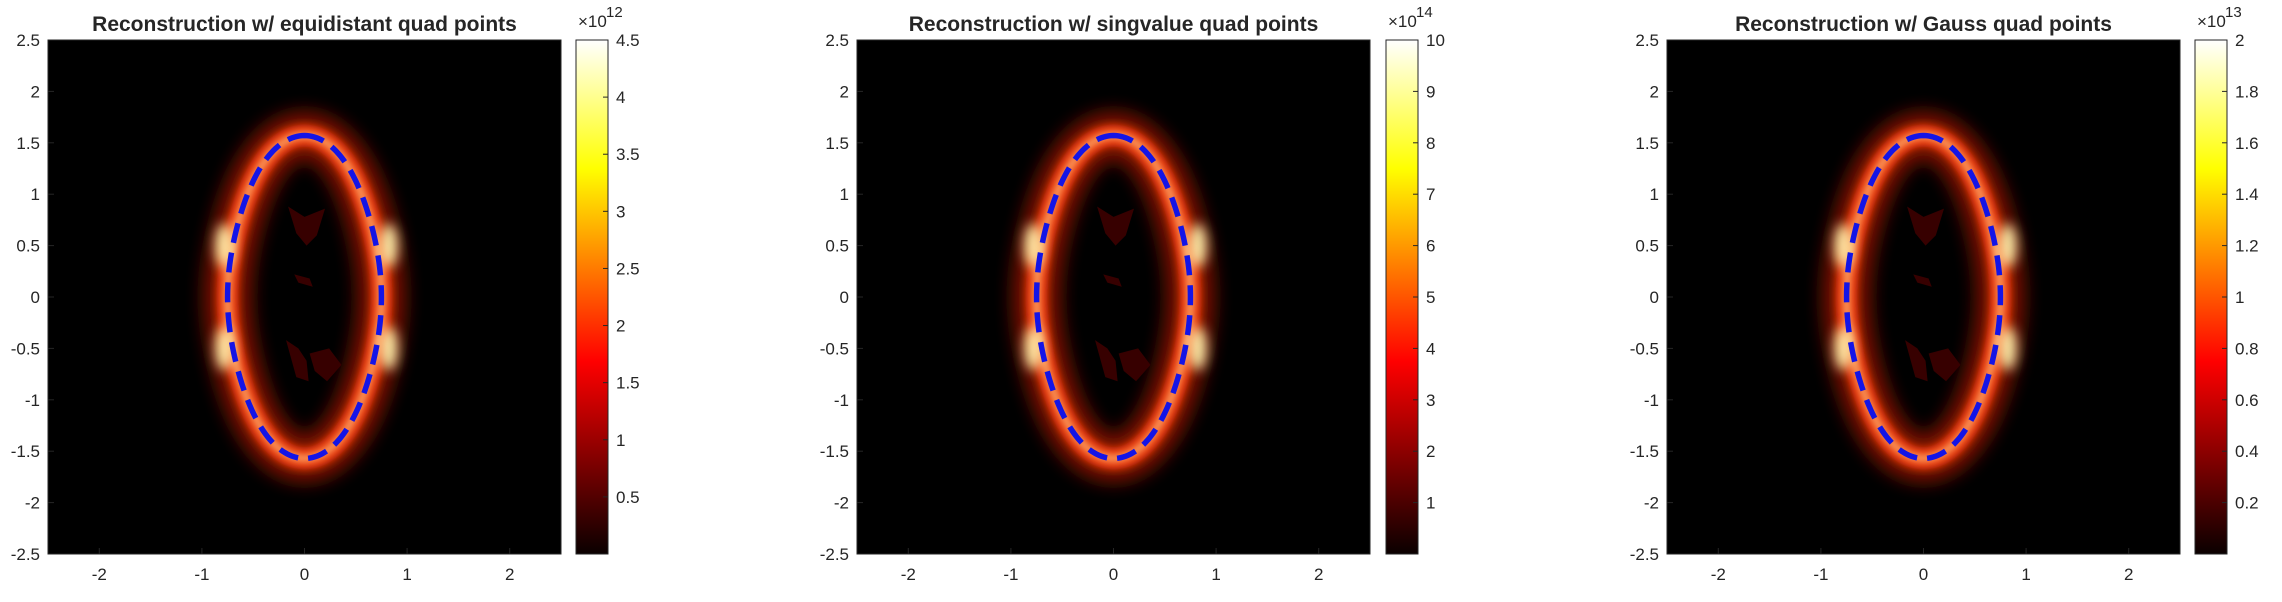  What do you see at coordinates (1430, 297) in the screenshot?
I see `colorbar-tick-label: 5` at bounding box center [1430, 297].